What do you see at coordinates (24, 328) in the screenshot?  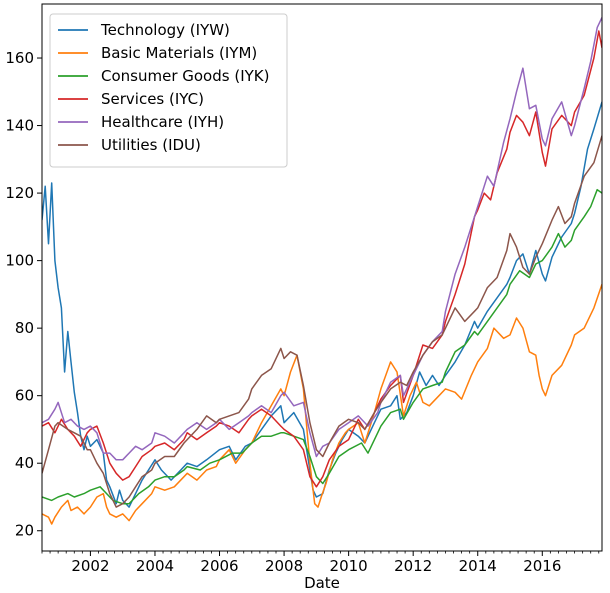 I see `y-tick-label: 80` at bounding box center [24, 328].